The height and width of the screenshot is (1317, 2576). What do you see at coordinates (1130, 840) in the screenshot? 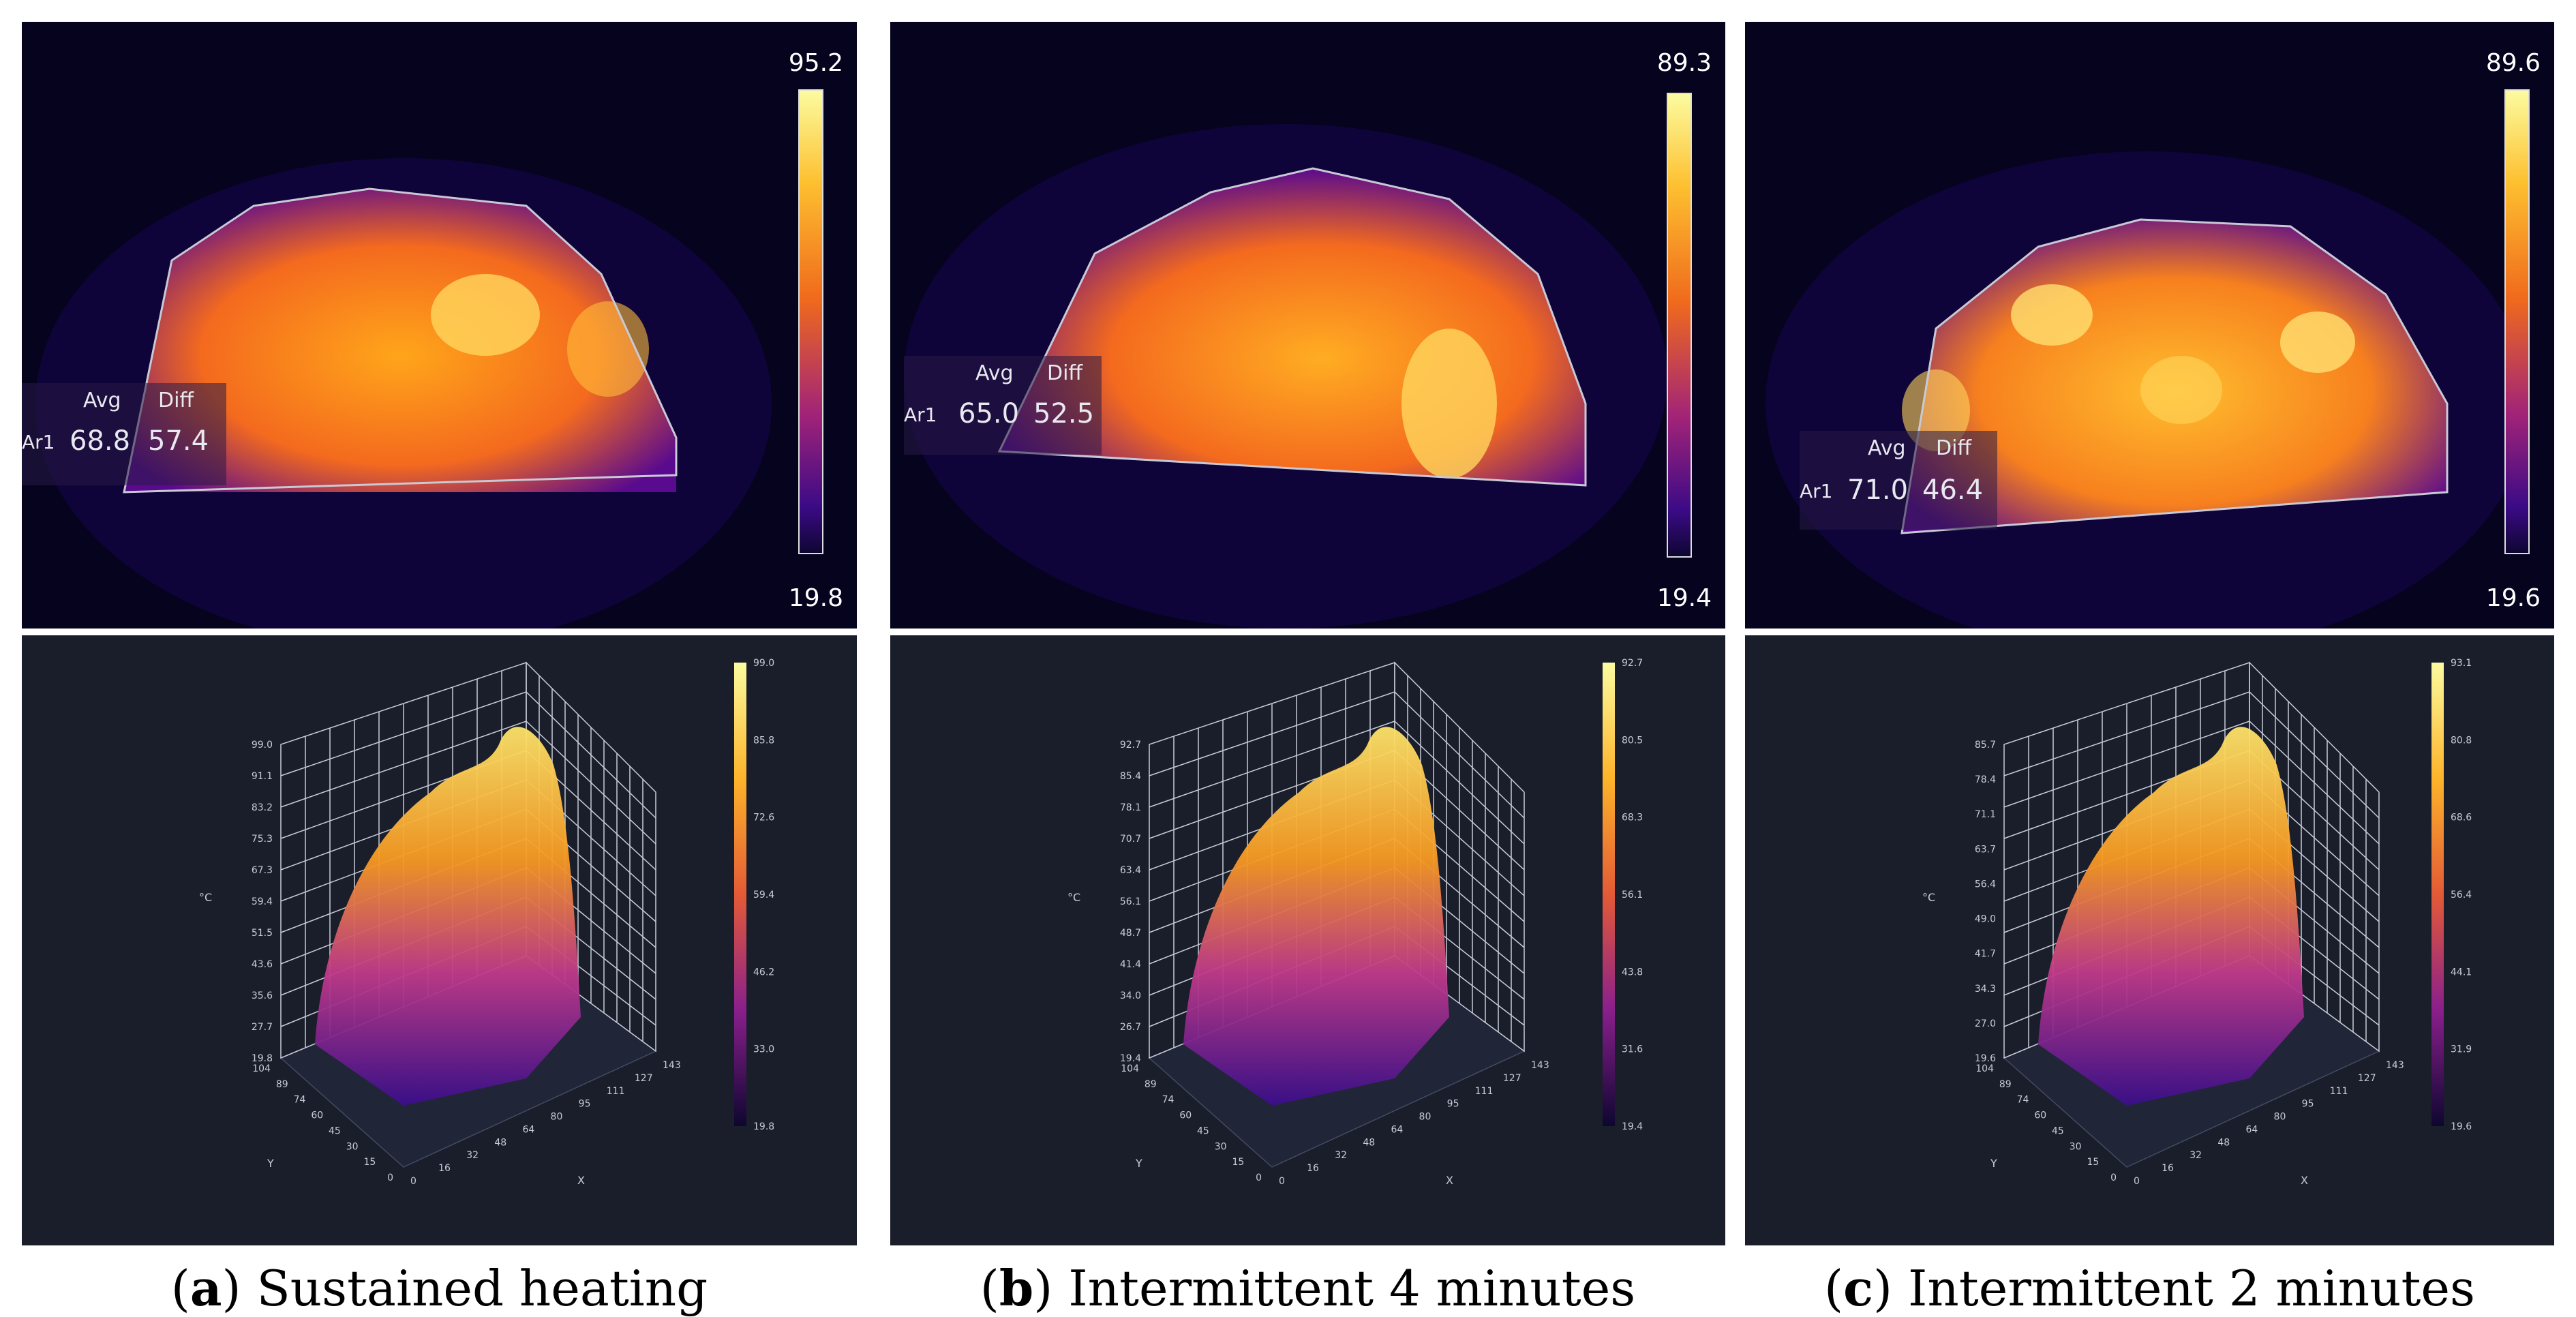
I see `z-tick-label: 70.7` at bounding box center [1130, 840].